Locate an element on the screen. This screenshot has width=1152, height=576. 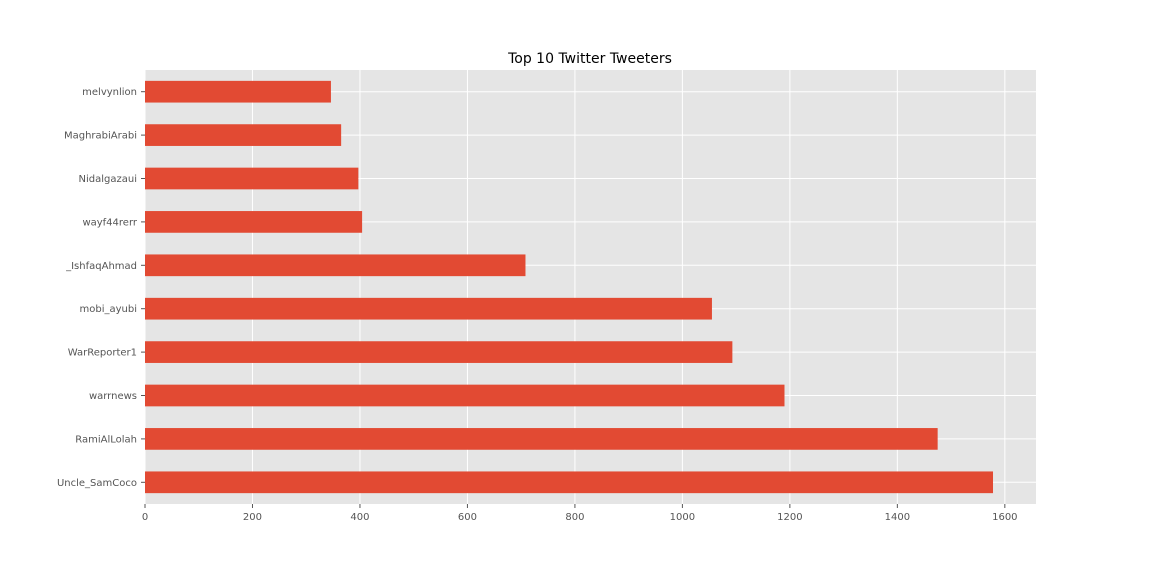
y-tick-label: RamiAlLolah is located at coordinates (106, 439).